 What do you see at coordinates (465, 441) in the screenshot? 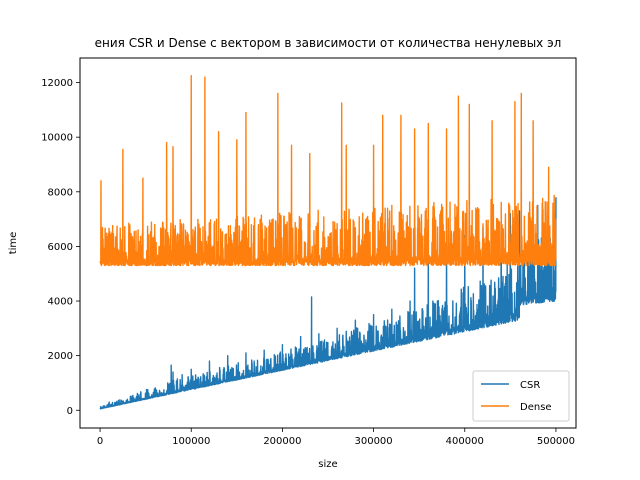
I see `x-tick-label: 400000` at bounding box center [465, 441].